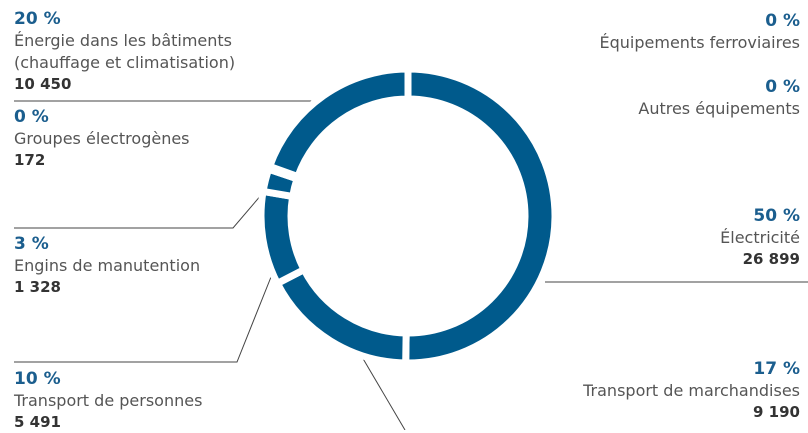  I want to click on value-label: 9 190, so click(776, 412).